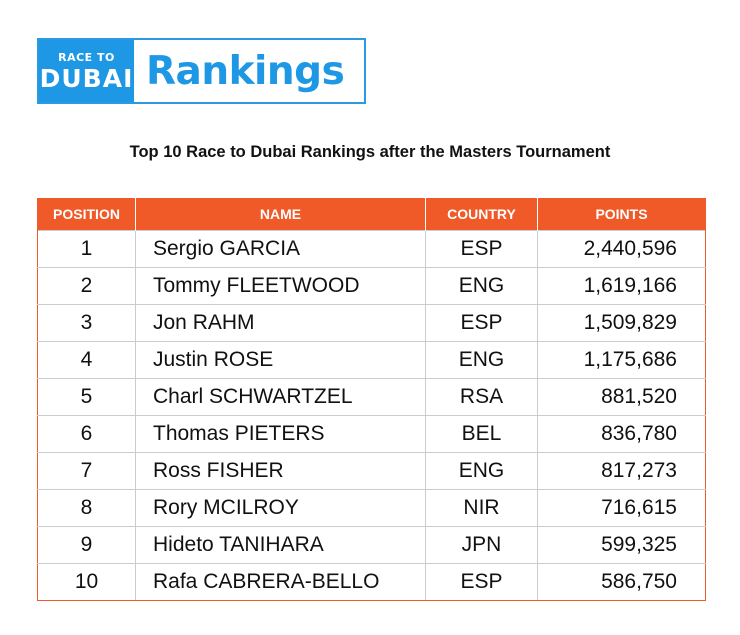 This screenshot has width=740, height=635. What do you see at coordinates (621, 397) in the screenshot?
I see `cell-points: 881,520` at bounding box center [621, 397].